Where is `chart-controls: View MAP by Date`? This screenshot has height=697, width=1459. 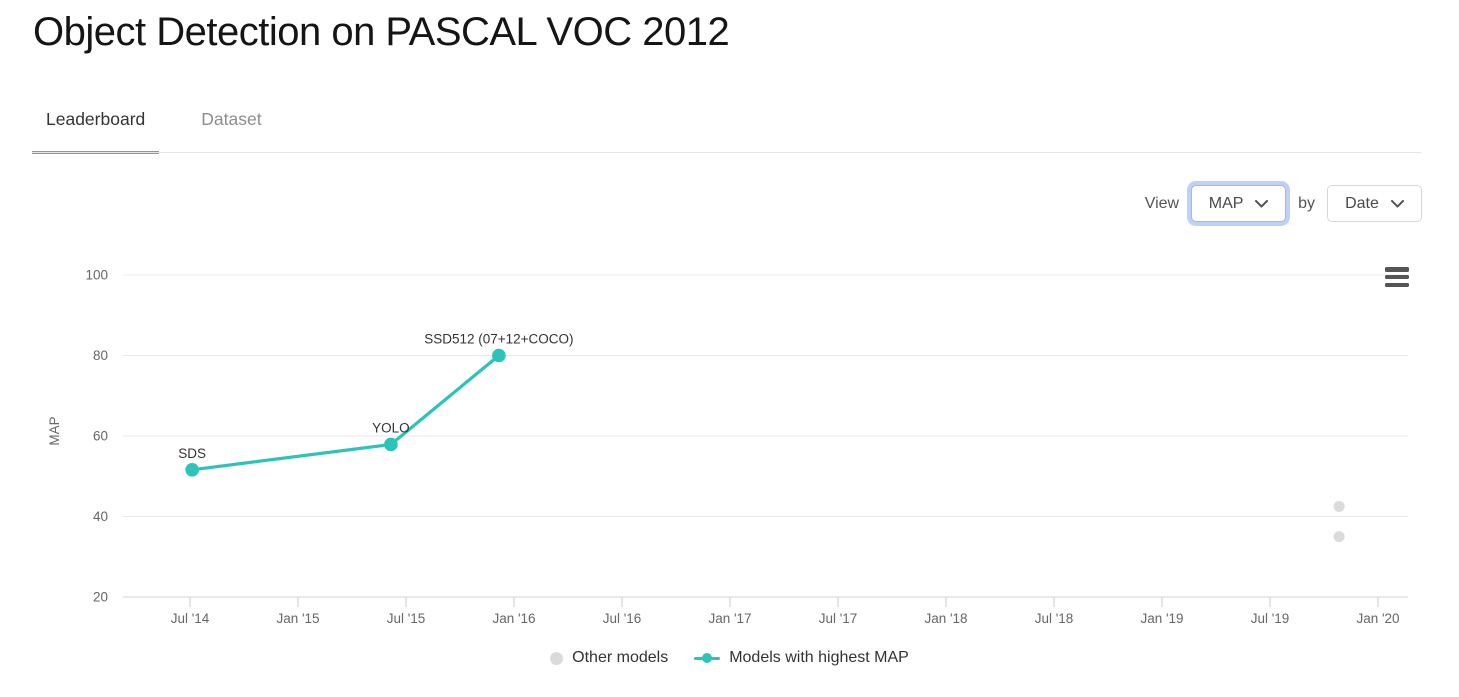
chart-controls: View MAP by Date is located at coordinates (1283, 203).